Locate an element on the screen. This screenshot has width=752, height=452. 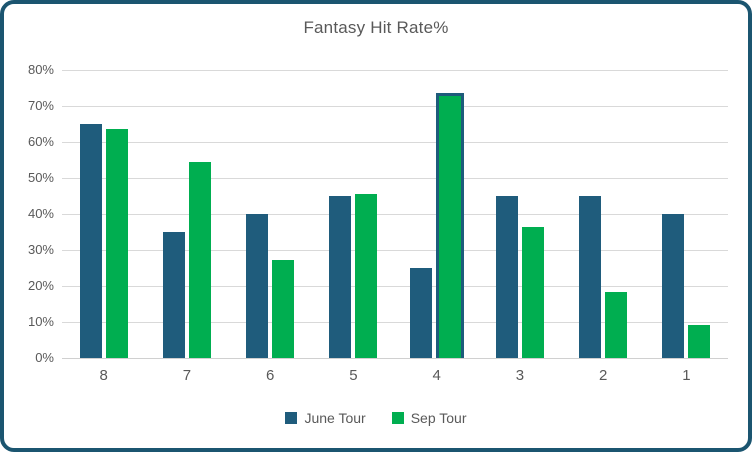
y-axis-tick-label: 0% is located at coordinates (44, 357).